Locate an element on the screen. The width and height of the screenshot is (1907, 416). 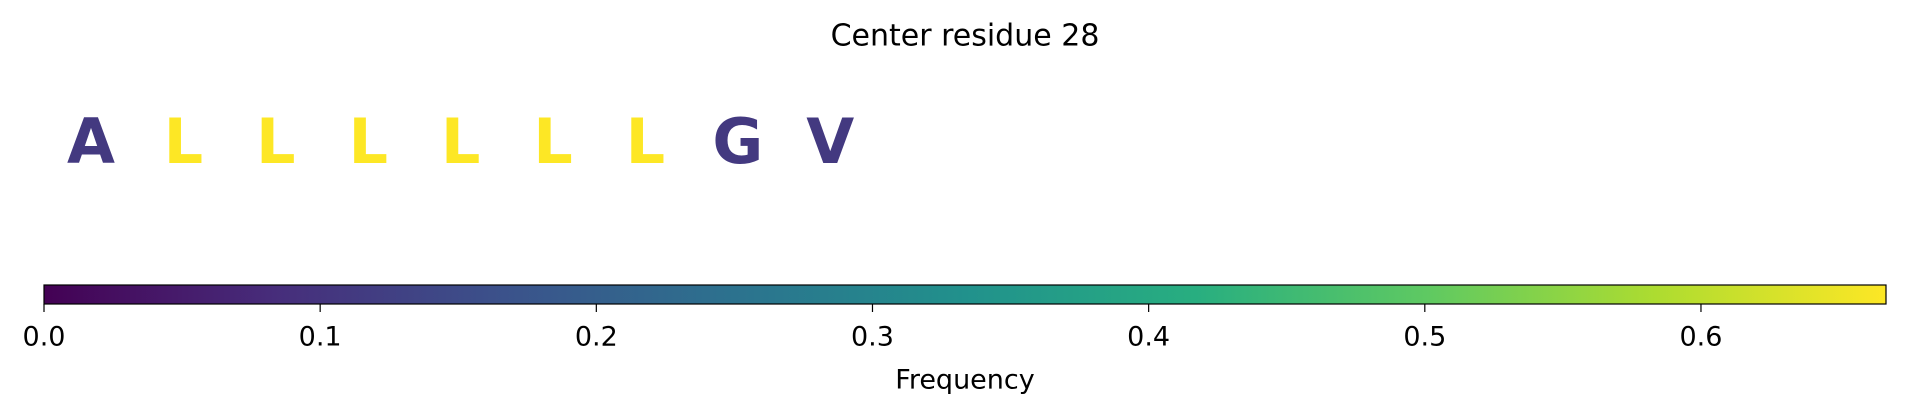
chart-title: Center residue 28 is located at coordinates (965, 36).